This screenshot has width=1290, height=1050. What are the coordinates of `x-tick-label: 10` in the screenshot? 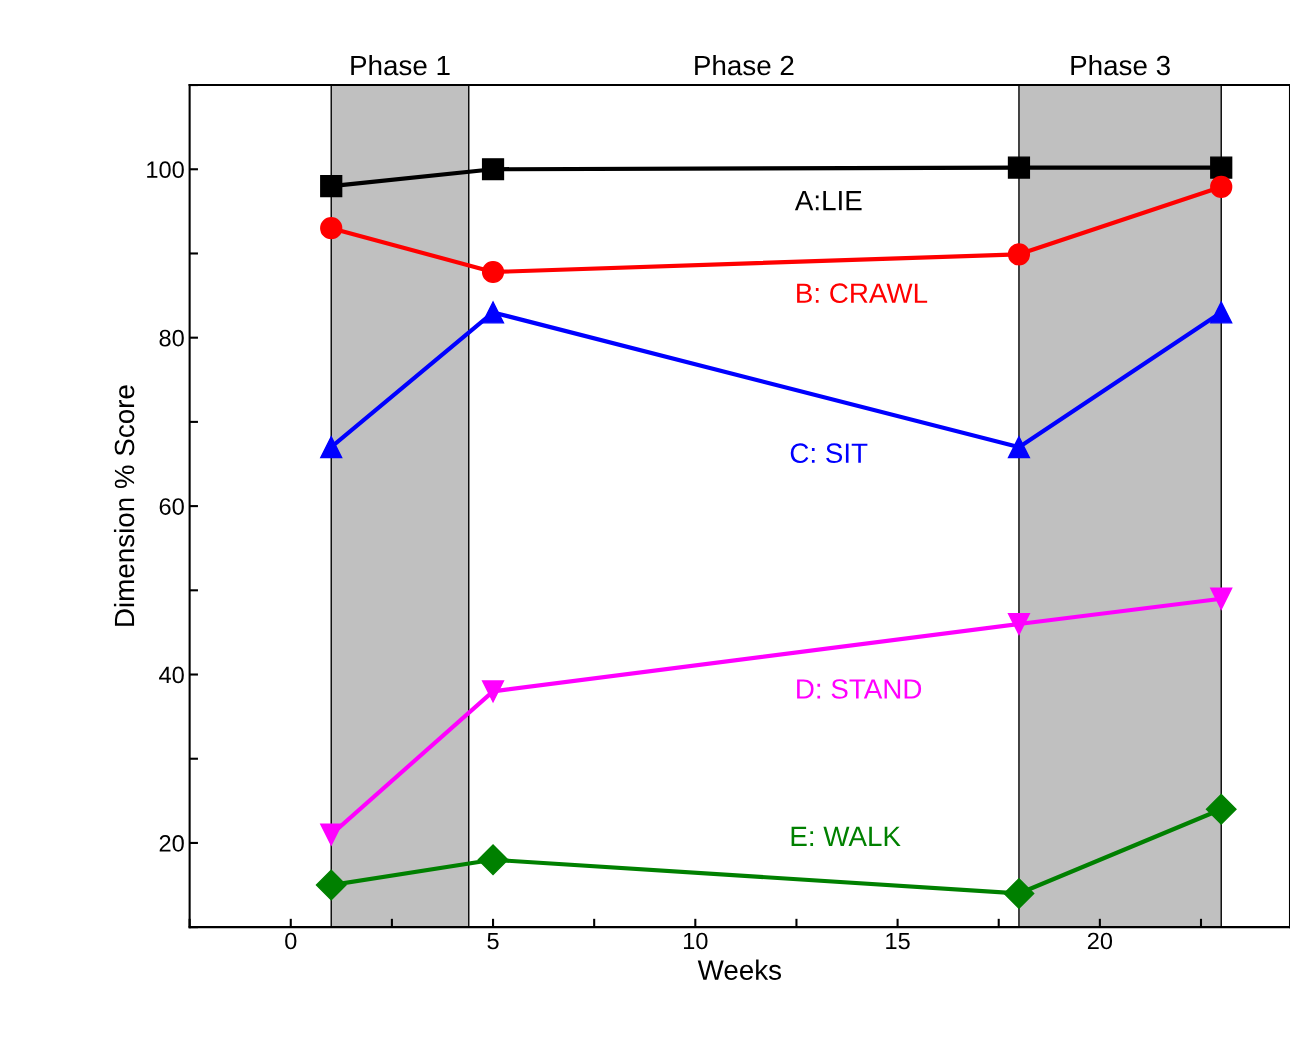 It's located at (695, 941).